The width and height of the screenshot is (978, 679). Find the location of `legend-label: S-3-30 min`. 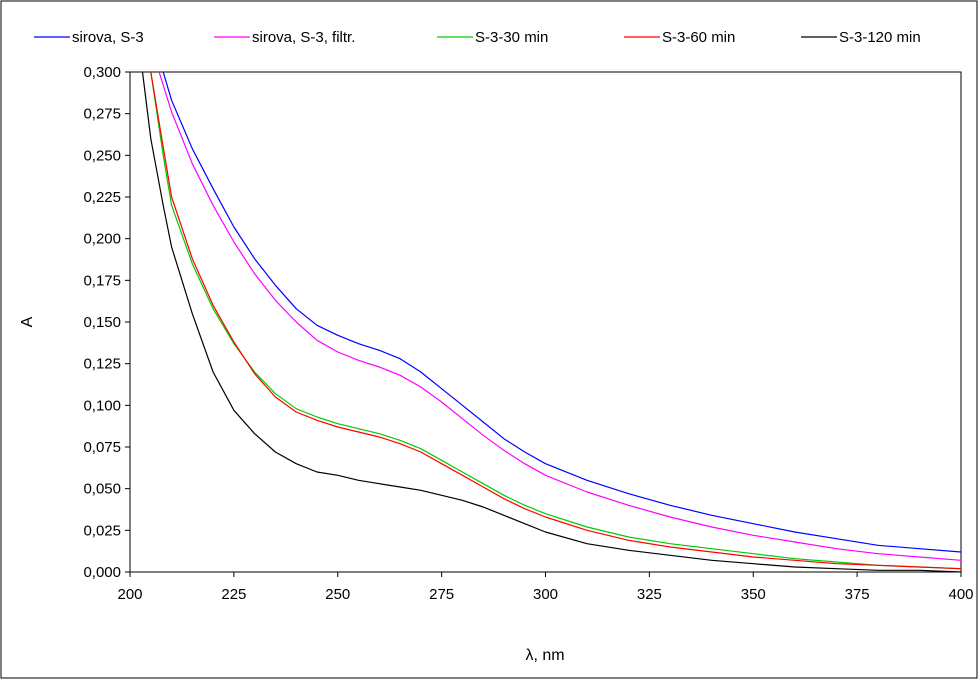

legend-label: S-3-30 min is located at coordinates (511, 37).